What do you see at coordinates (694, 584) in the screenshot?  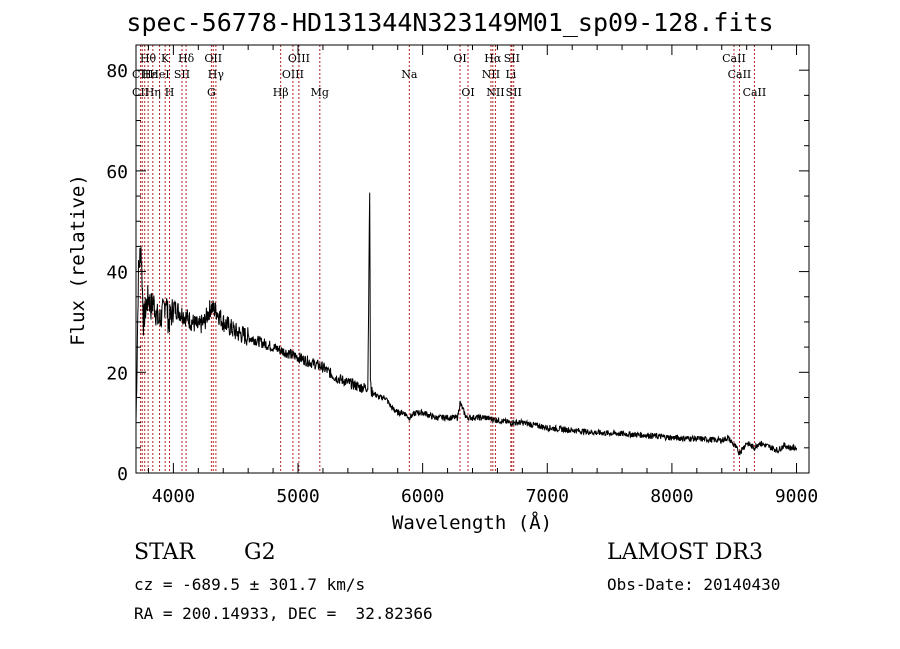 I see `obs-date: Obs-Date: 20140430` at bounding box center [694, 584].